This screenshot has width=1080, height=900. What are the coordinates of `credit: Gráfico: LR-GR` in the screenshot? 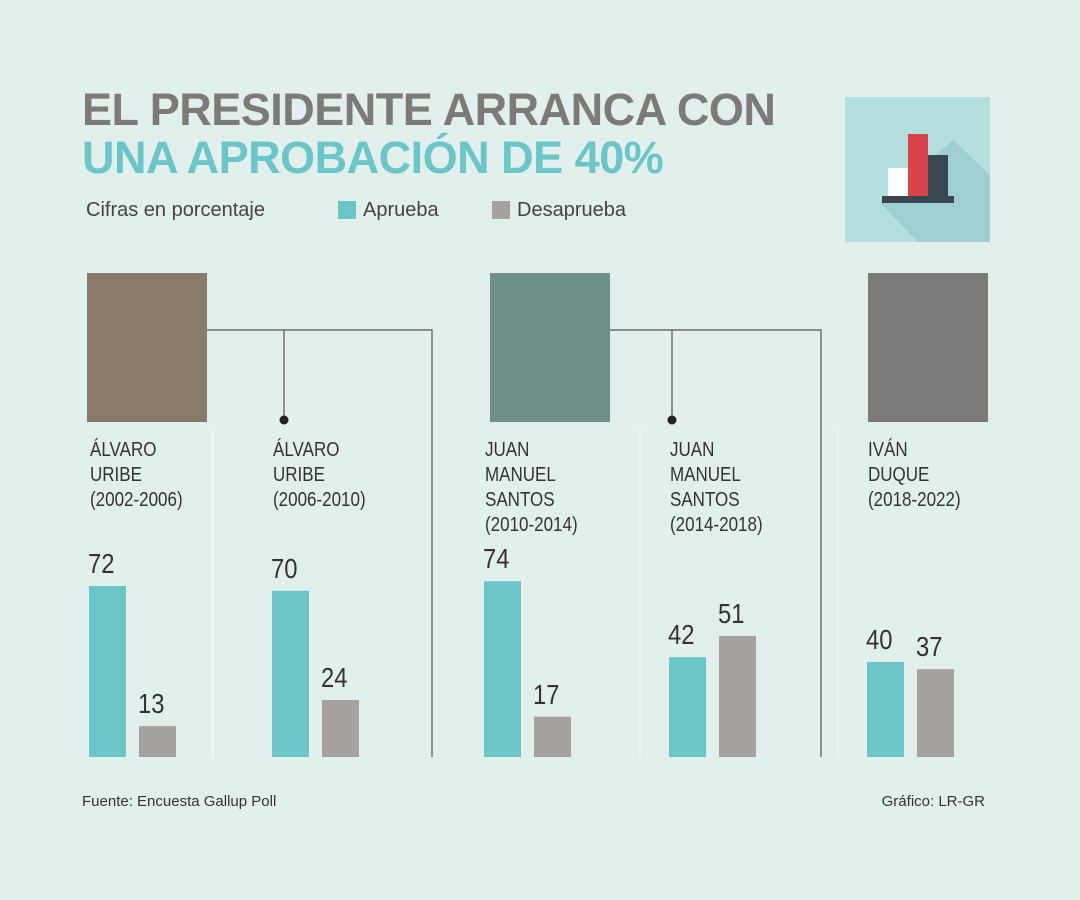 It's located at (933, 801).